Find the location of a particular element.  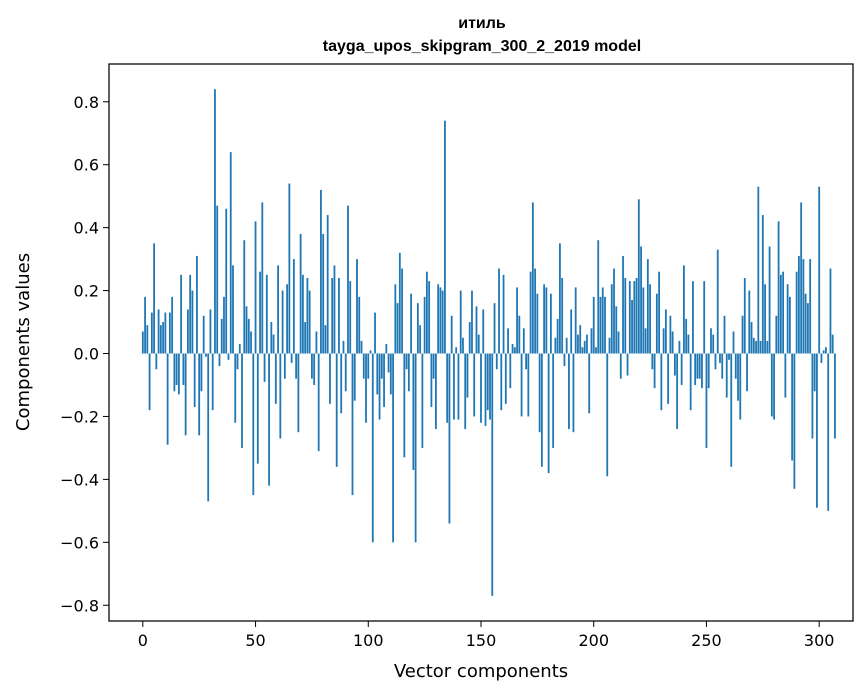

x-tick-label: 100 is located at coordinates (368, 640).